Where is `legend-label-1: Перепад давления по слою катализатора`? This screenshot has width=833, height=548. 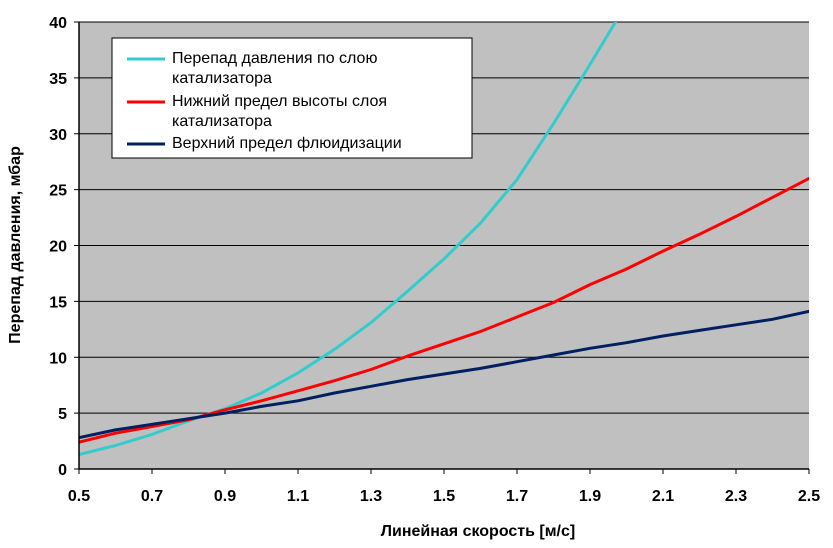 legend-label-1: Перепад давления по слою катализатора is located at coordinates (274, 68).